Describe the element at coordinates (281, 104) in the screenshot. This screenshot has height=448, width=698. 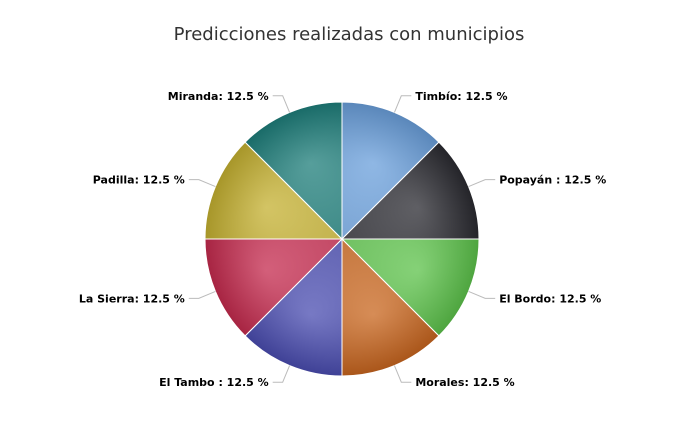
I see `connector-miranda` at that location.